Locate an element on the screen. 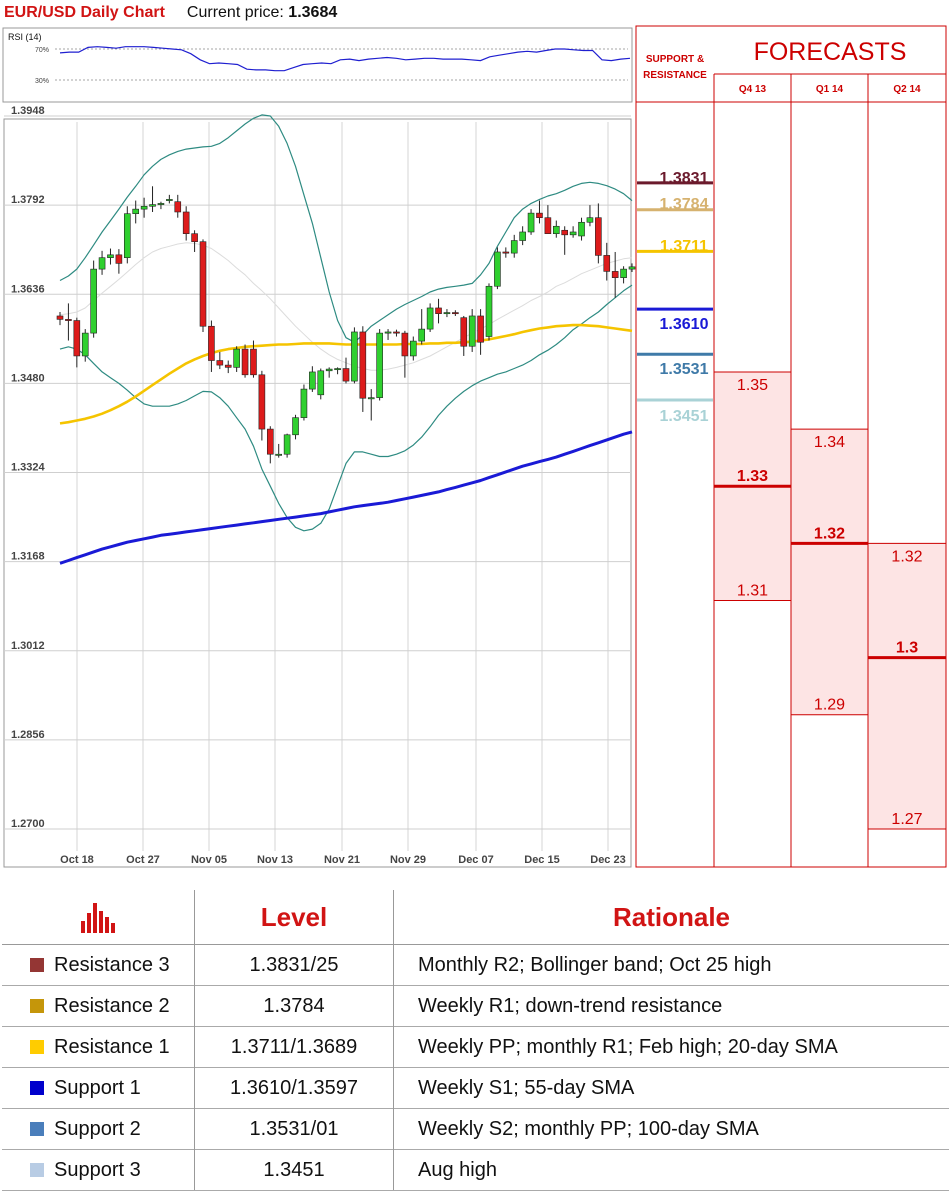  rsi-line is located at coordinates (345, 59).